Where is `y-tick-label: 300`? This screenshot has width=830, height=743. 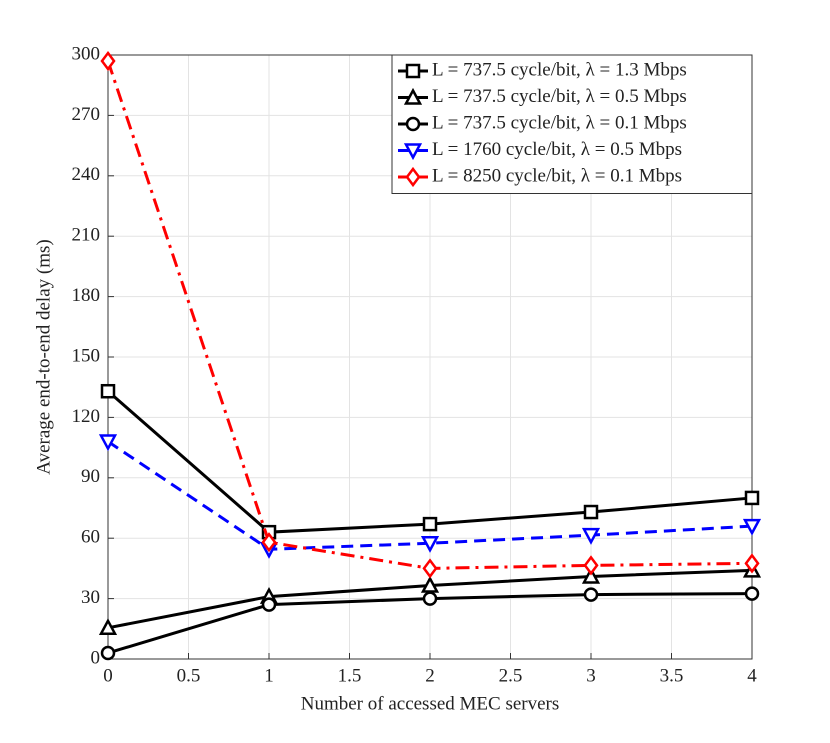
y-tick-label: 300 is located at coordinates (86, 53).